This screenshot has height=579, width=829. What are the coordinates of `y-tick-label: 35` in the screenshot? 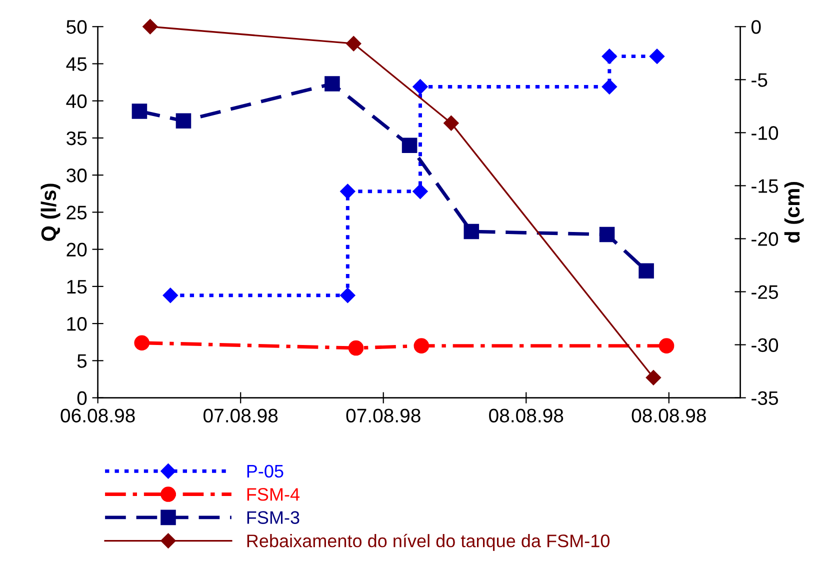 It's located at (76, 138).